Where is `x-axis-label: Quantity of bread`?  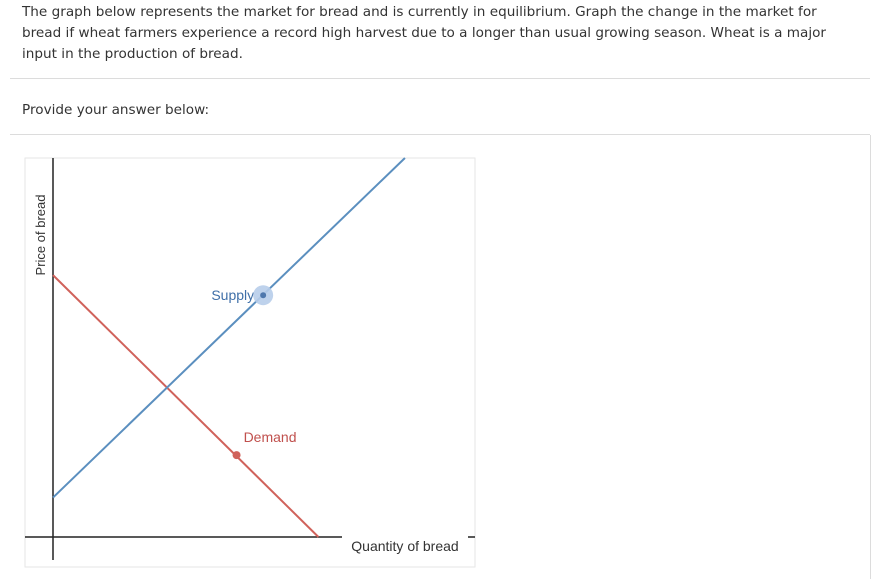
x-axis-label: Quantity of bread is located at coordinates (404, 546).